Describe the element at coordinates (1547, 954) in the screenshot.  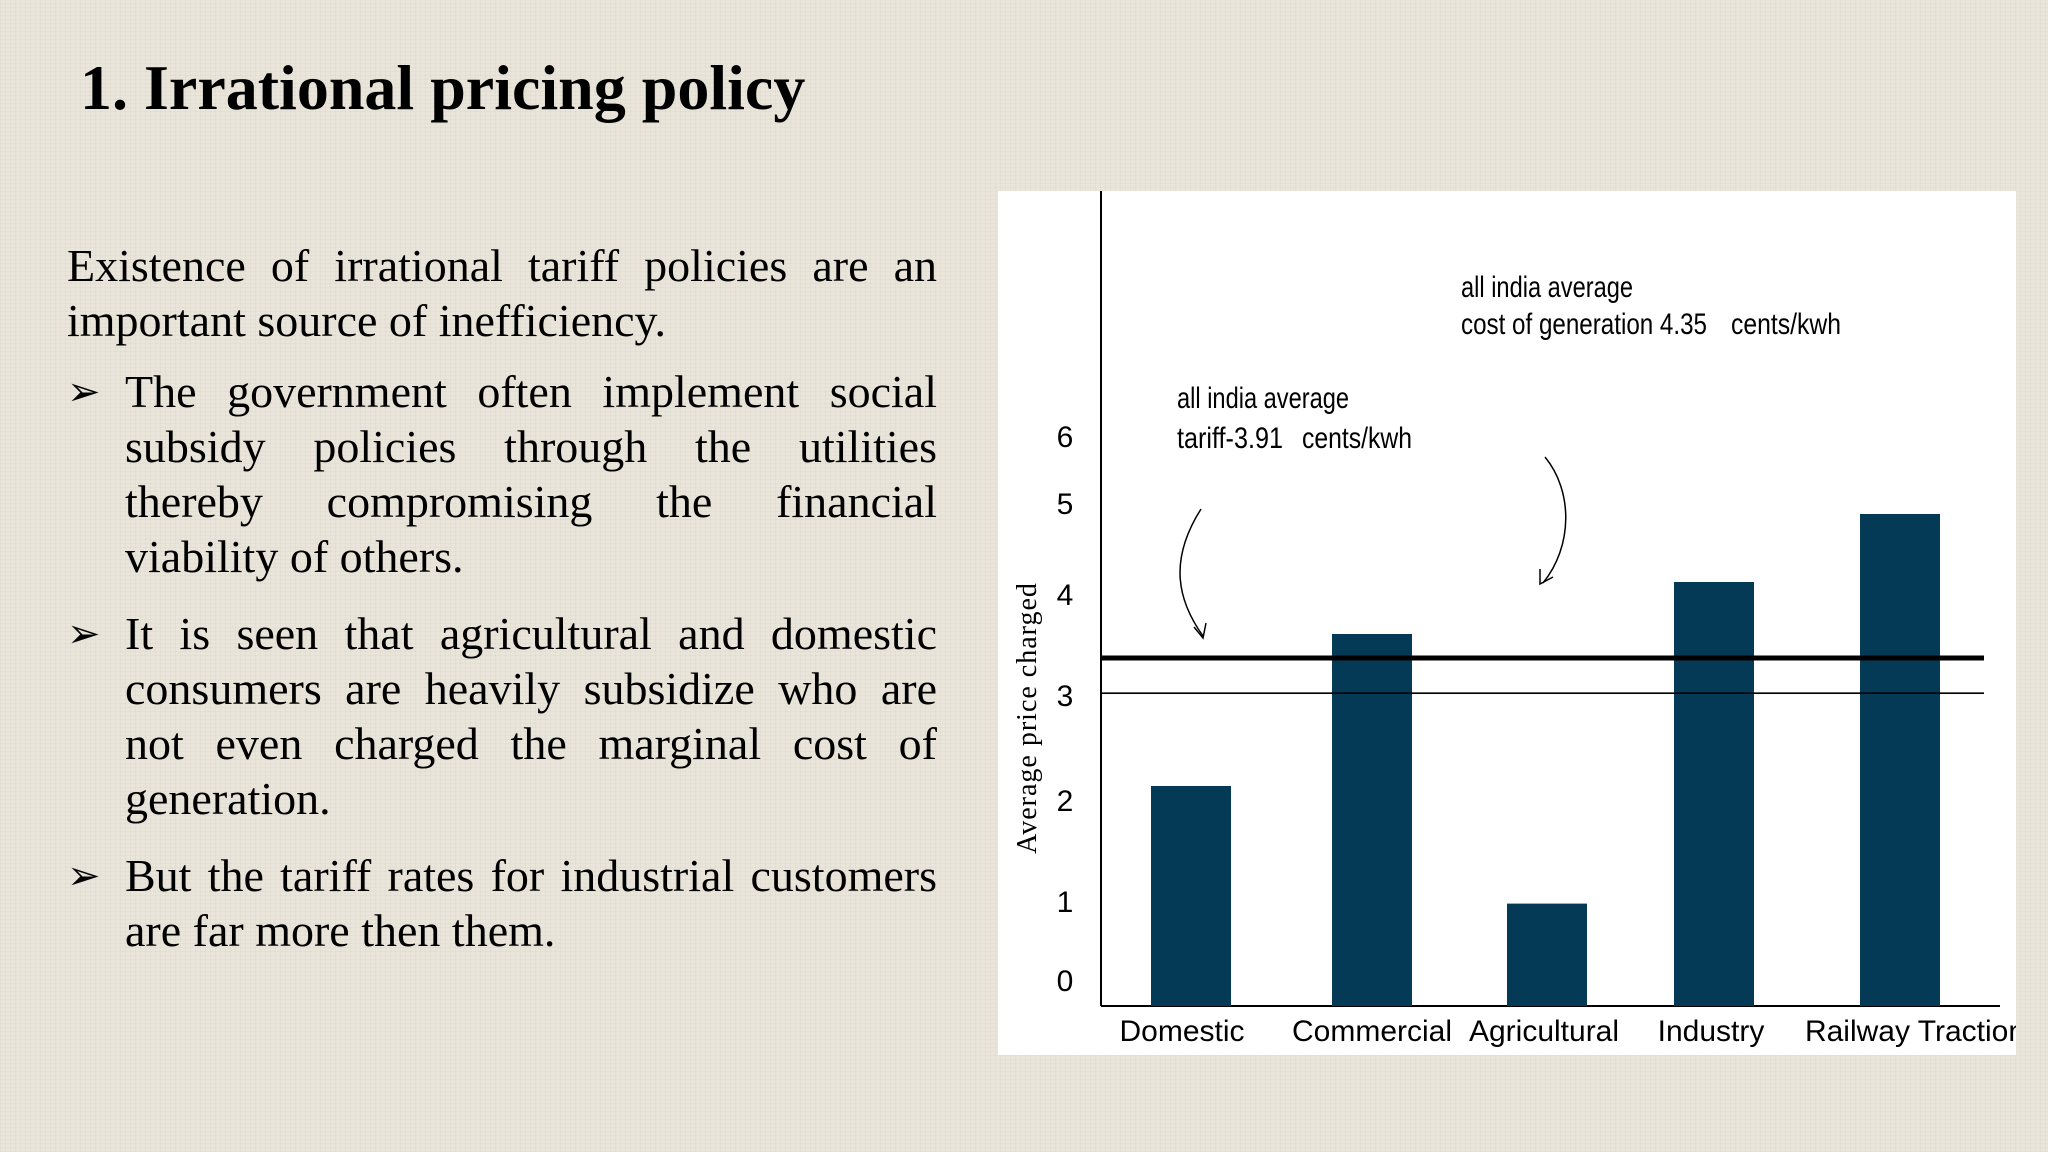
I see `bar-agricultural` at that location.